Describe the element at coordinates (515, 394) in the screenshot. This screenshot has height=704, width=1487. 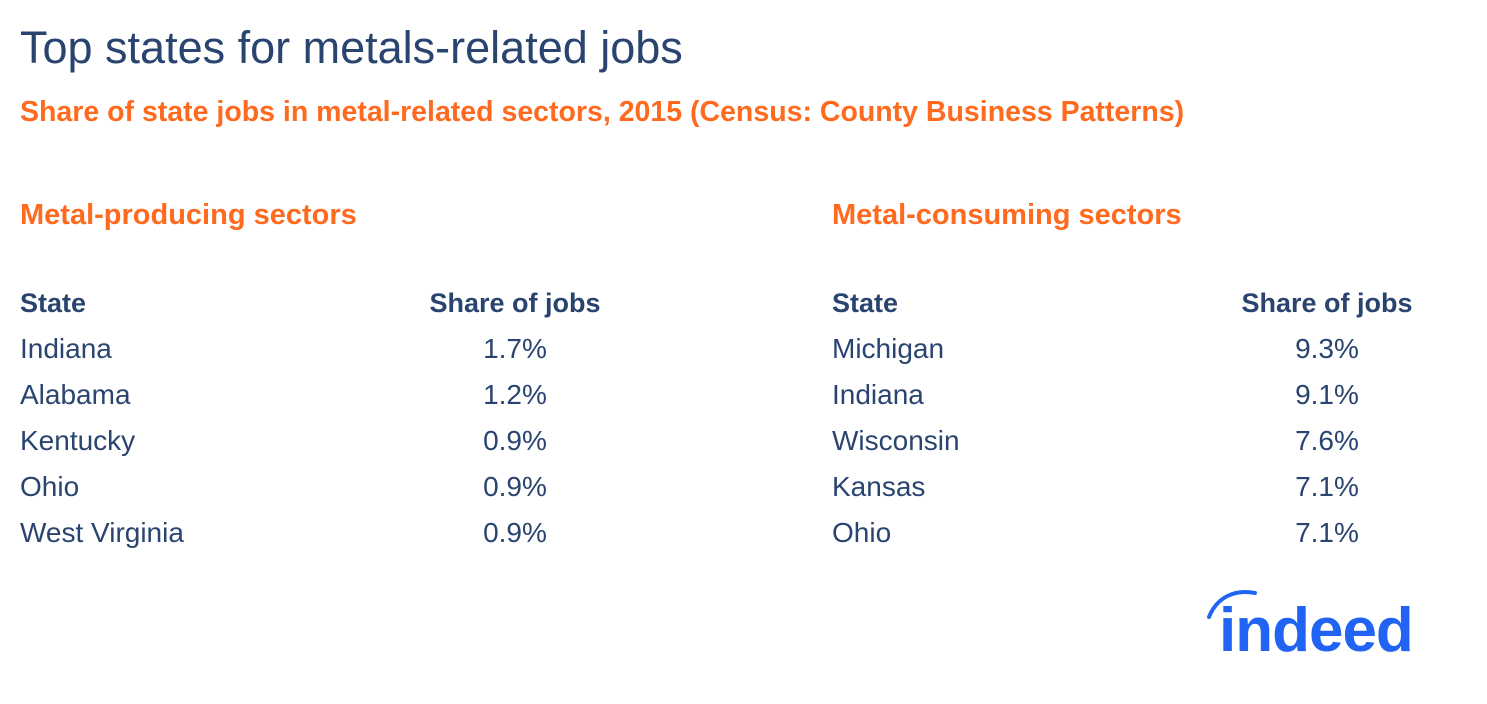
I see `share-cell: 1.2%` at that location.